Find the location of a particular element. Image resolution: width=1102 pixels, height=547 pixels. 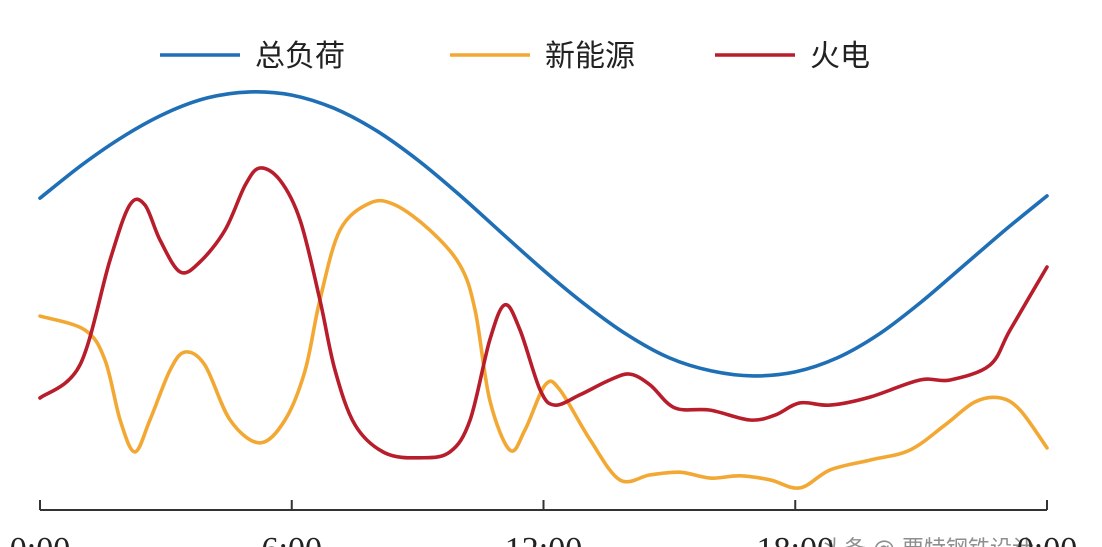

x-tick-label: 18:00 is located at coordinates (795, 539).